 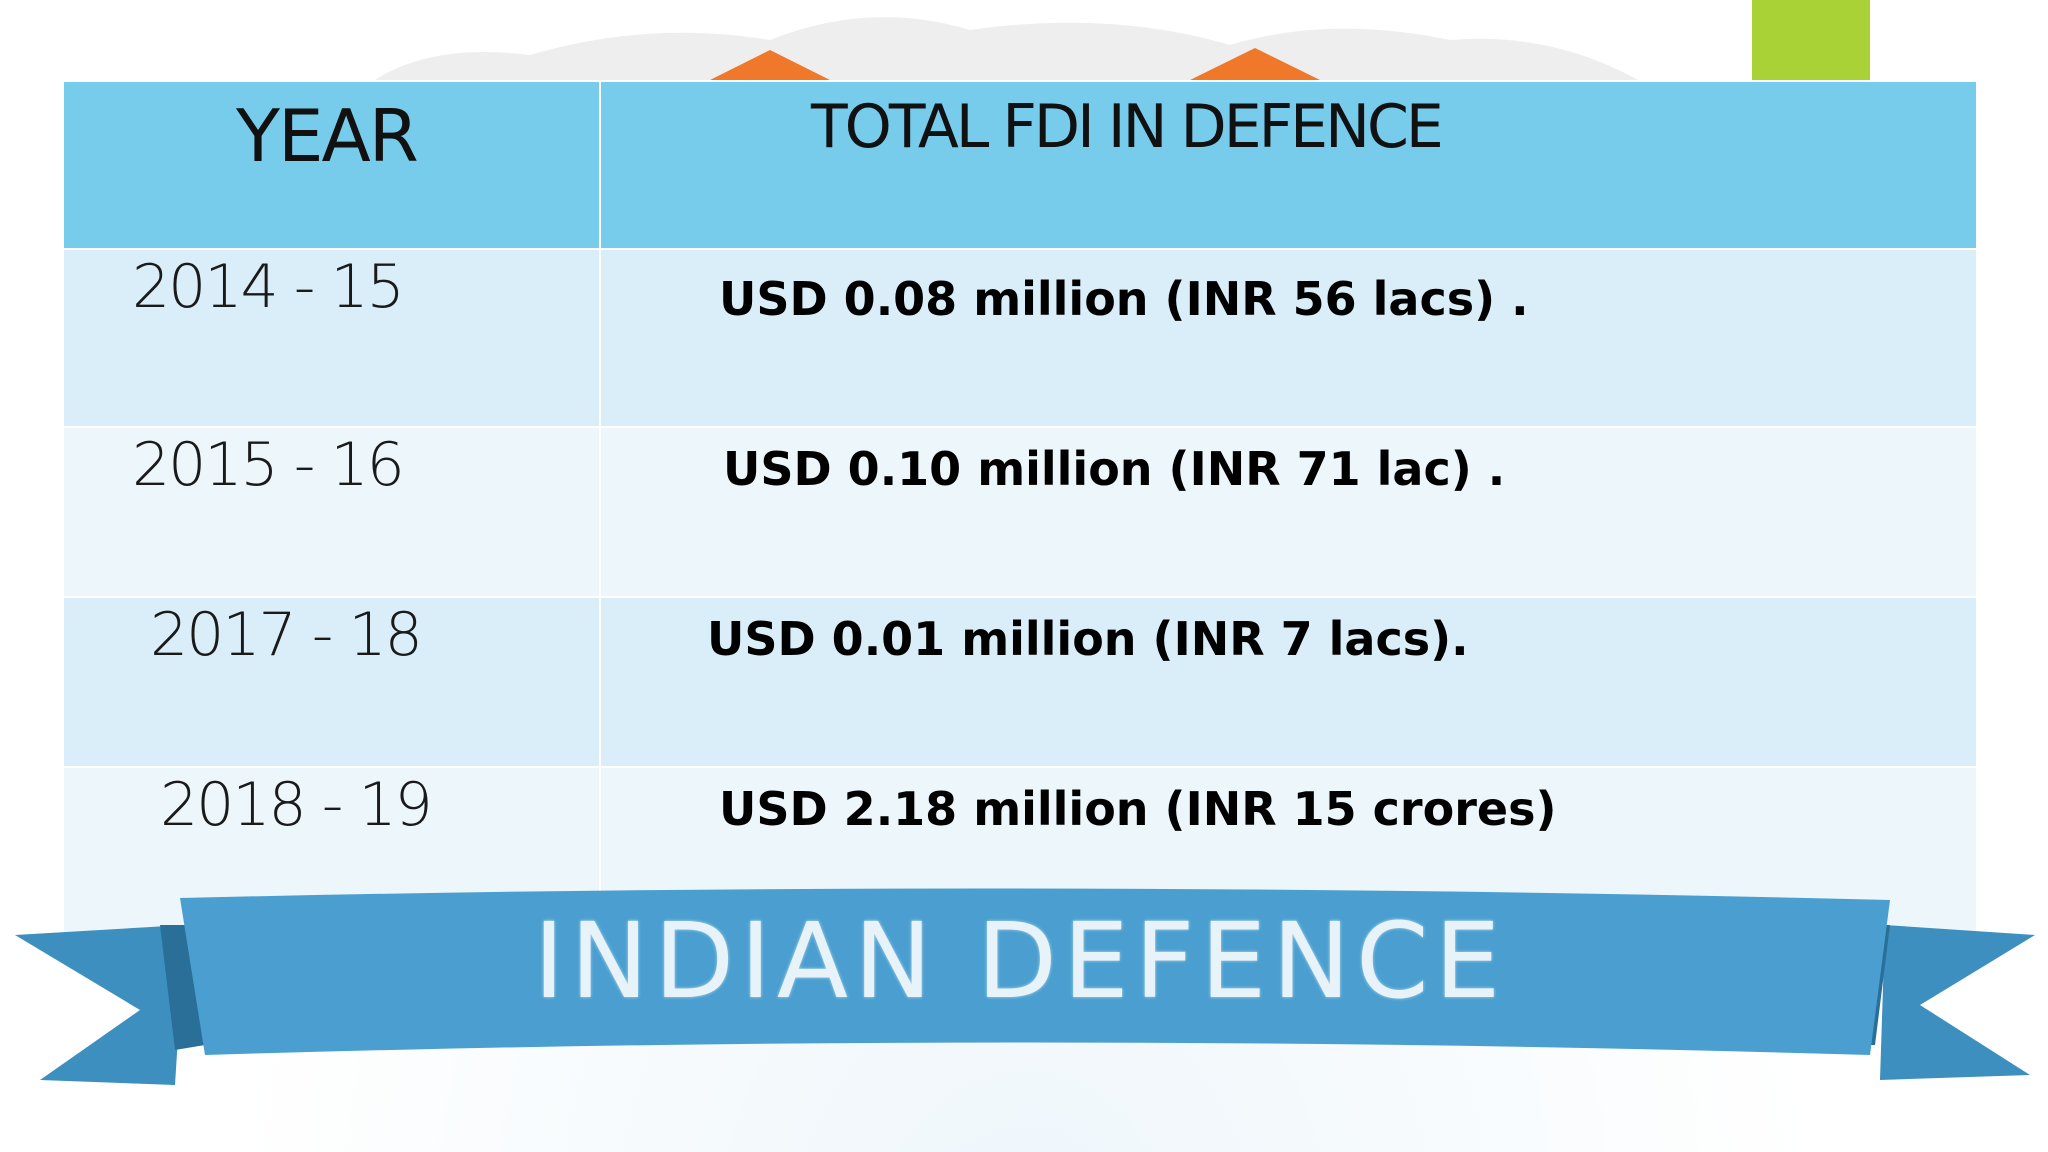 I want to click on mountain-peak-right, so click(x=1255, y=64).